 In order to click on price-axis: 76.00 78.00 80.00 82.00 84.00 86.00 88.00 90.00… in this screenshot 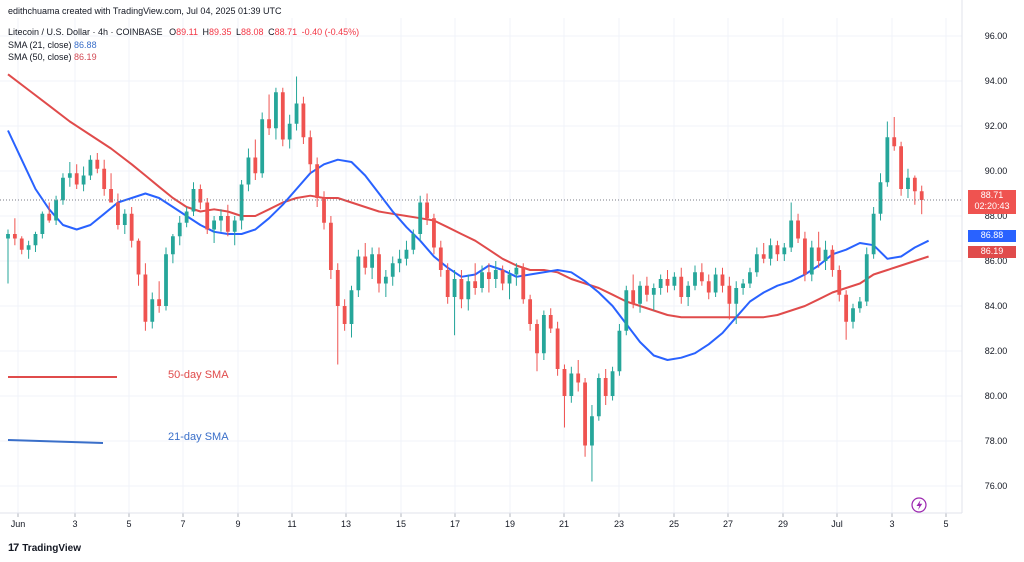, I will do `click(984, 256)`.